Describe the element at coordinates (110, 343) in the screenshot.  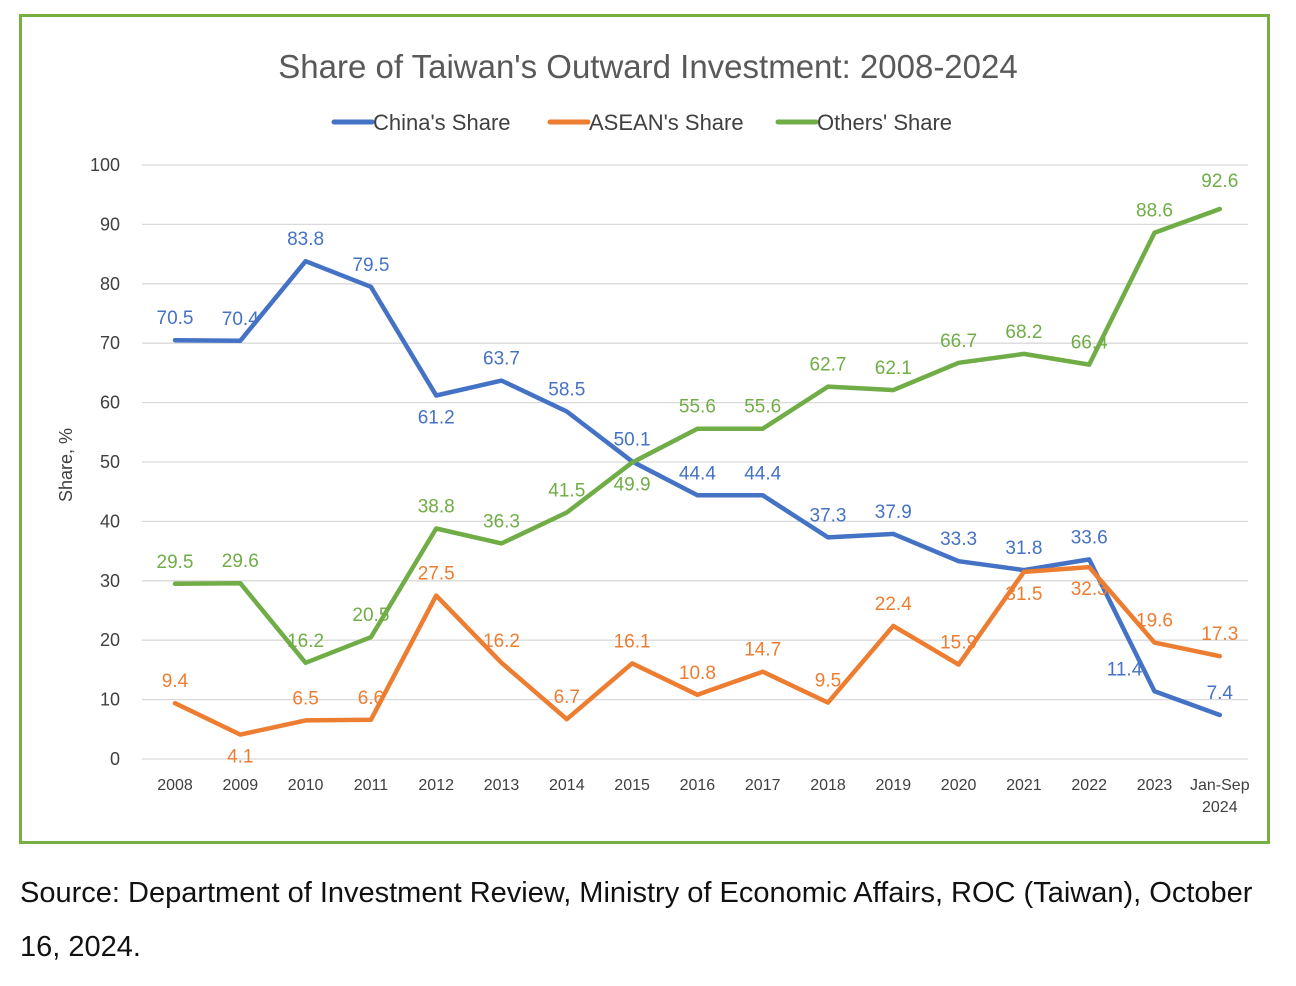
I see `y-tick-label: 70` at that location.